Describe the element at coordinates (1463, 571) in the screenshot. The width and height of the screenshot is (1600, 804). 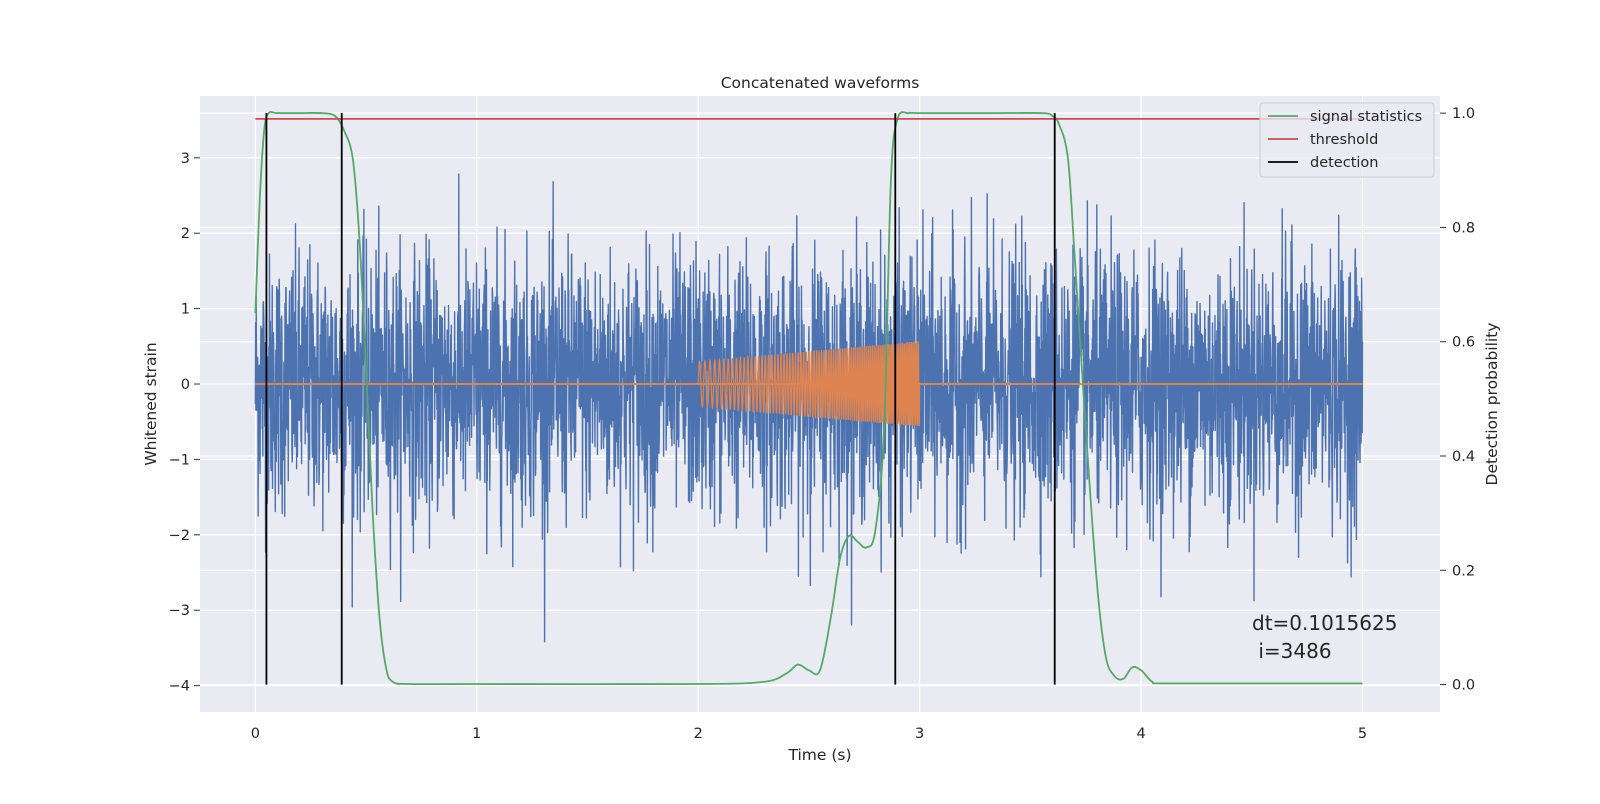
I see `y-right-tick-label: 0.2` at that location.